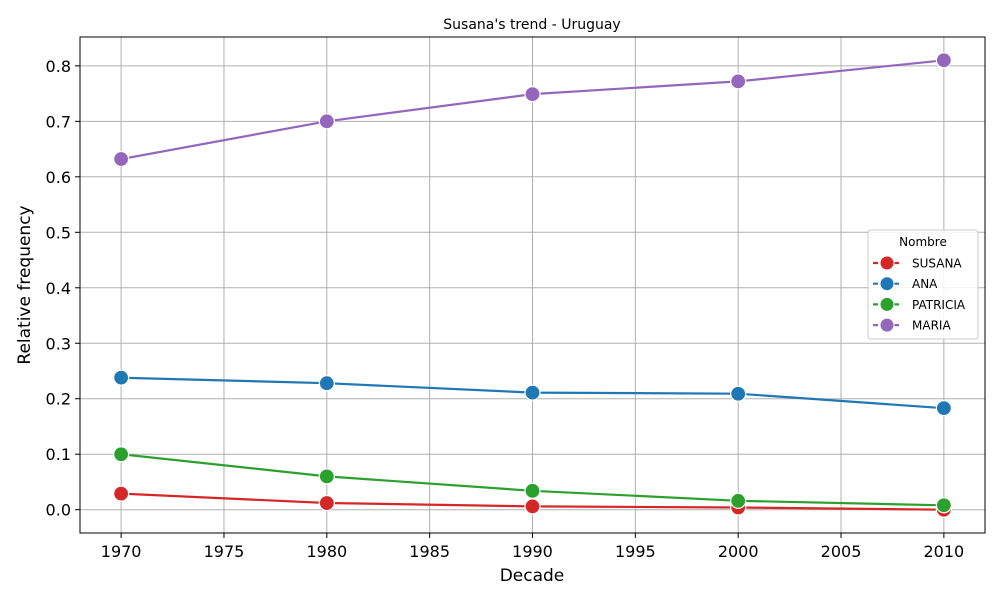 This screenshot has height=600, width=1000. I want to click on series-ana, so click(532, 393).